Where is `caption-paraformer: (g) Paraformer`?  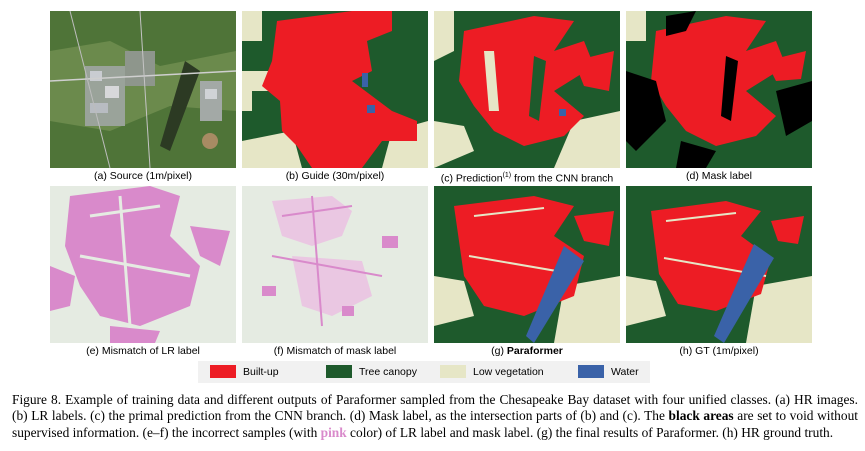 caption-paraformer: (g) Paraformer is located at coordinates (527, 351).